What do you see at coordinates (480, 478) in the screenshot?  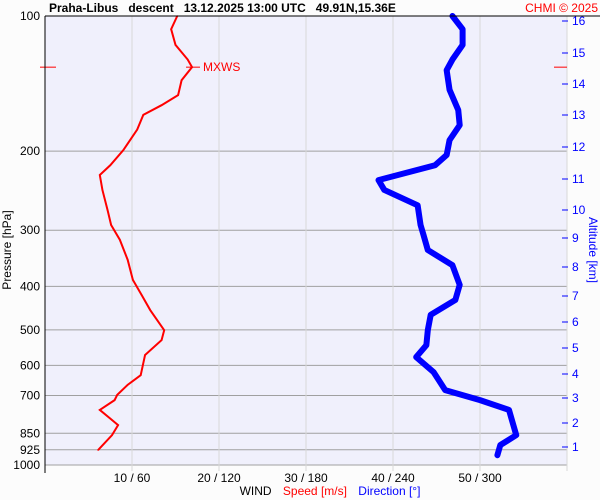 I see `wind-tick-label: 50 / 300` at bounding box center [480, 478].